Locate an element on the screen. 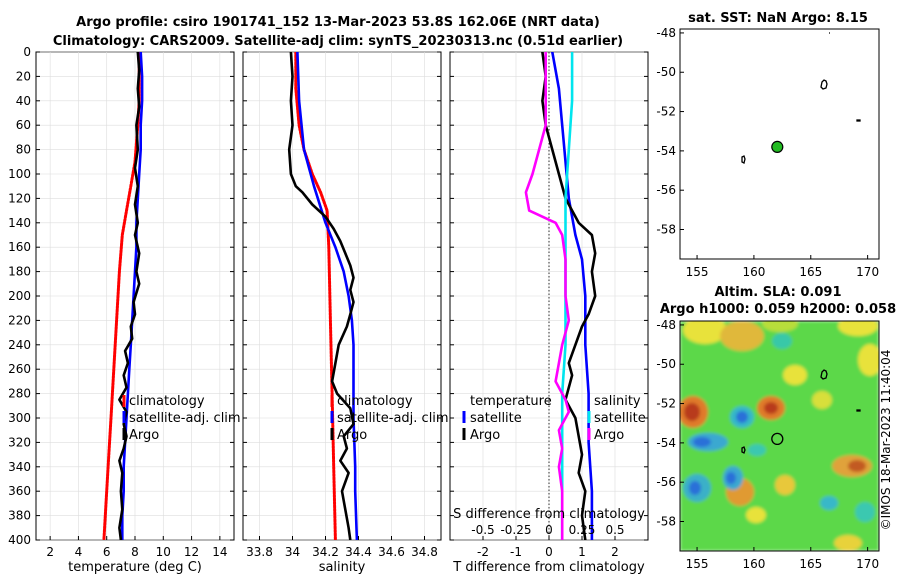 The height and width of the screenshot is (580, 900). x-tick-label: 1 is located at coordinates (582, 552).